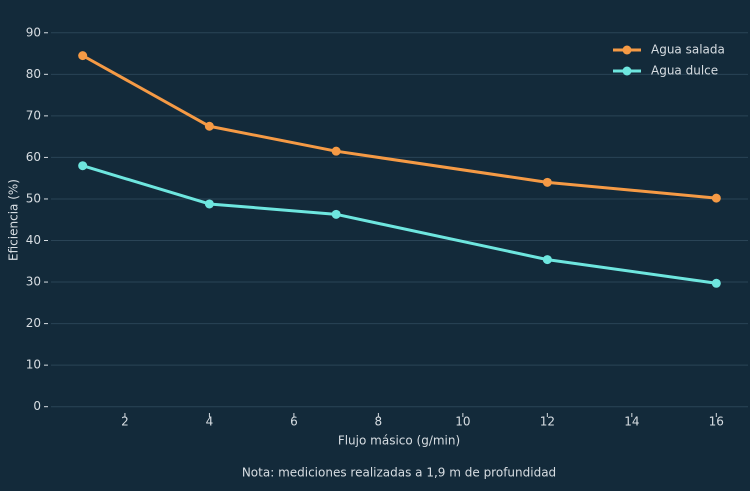 The height and width of the screenshot is (491, 750). Describe the element at coordinates (210, 422) in the screenshot. I see `x-tick-label: 4` at that location.